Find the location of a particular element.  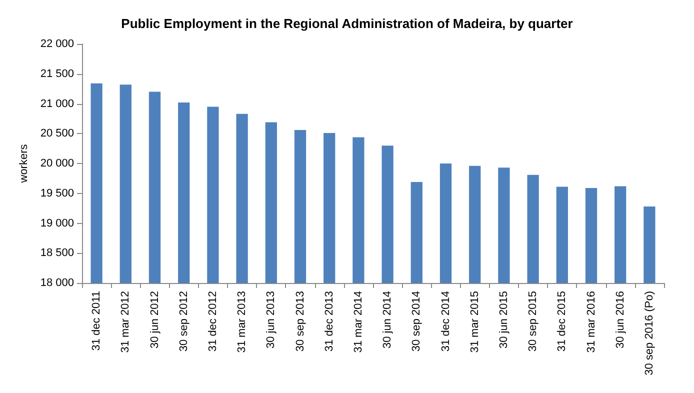

x-tick-label: 30 jun 2016 is located at coordinates (620, 319).